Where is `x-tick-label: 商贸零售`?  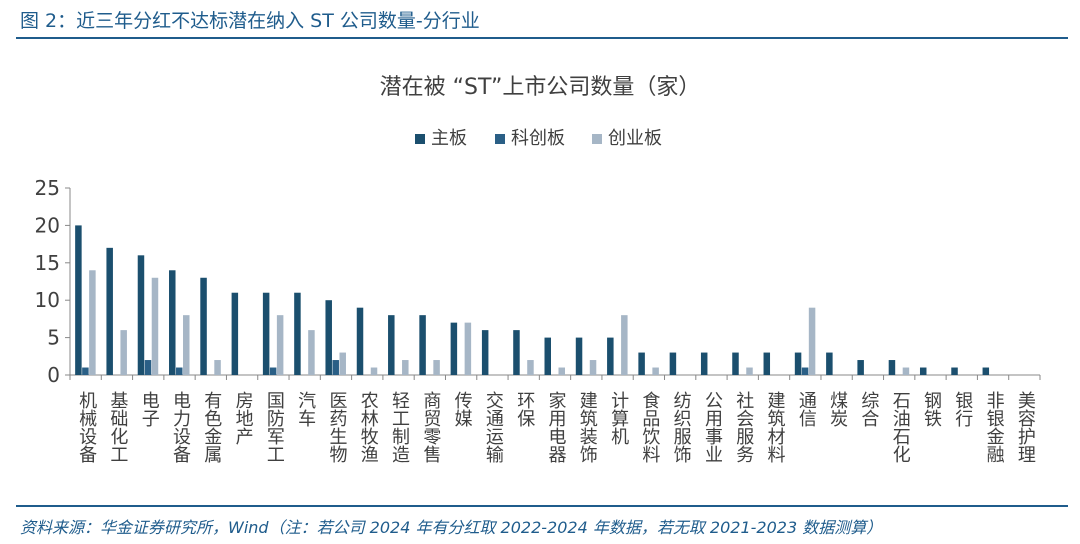 x-tick-label: 商贸零售 is located at coordinates (430, 427).